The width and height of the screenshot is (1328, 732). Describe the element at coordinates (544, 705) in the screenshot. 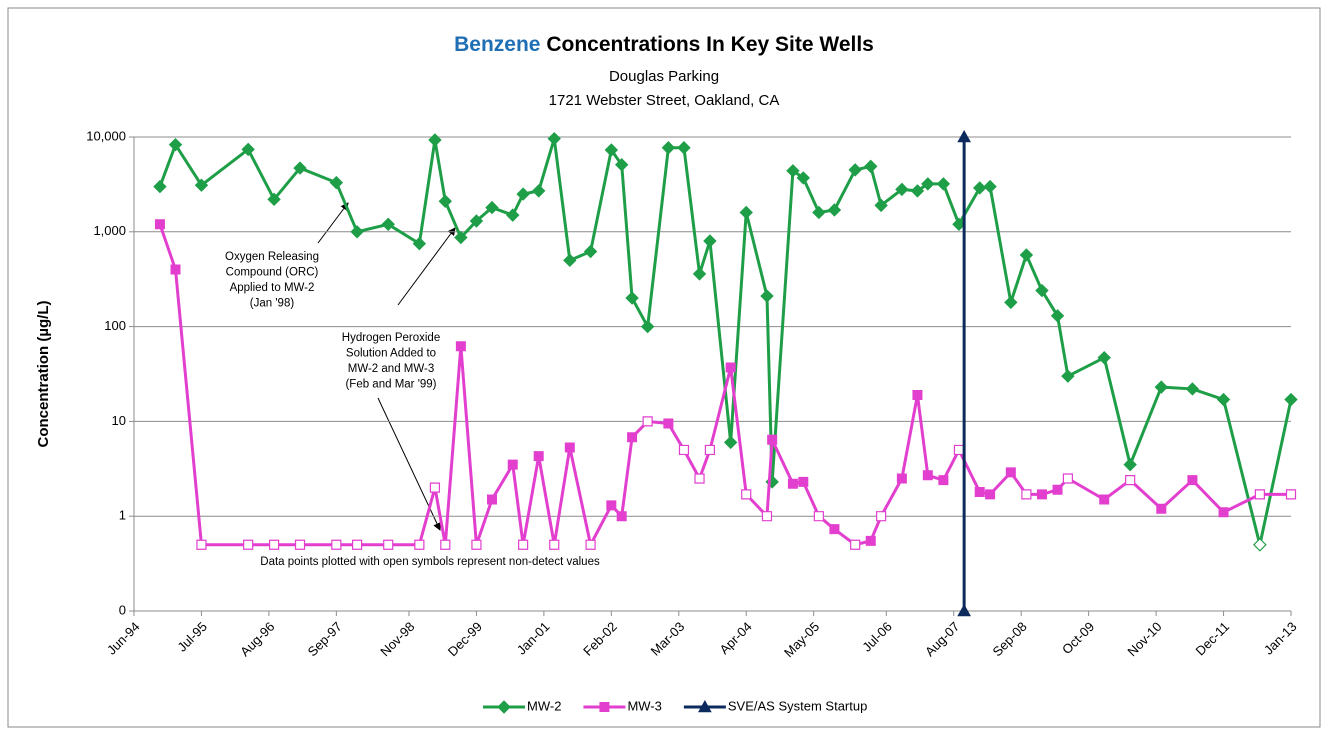

I see `legend-label: MW-2` at that location.